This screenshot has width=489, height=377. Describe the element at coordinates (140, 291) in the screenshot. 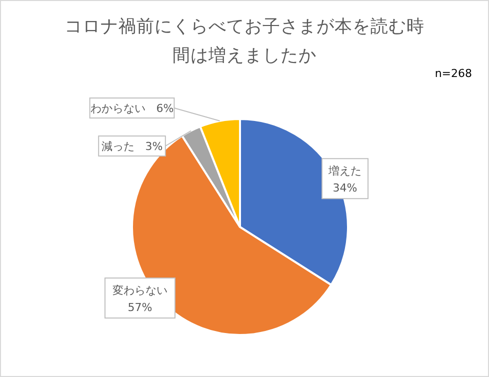

I see `slice-label: 変わらない` at that location.